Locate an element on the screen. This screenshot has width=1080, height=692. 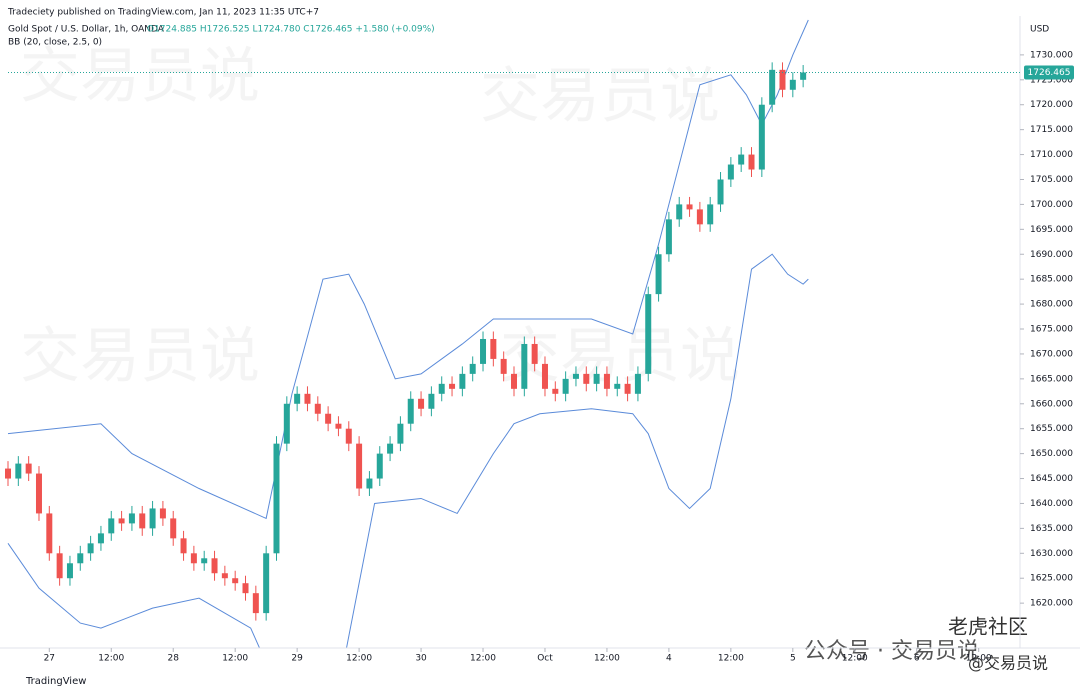
y-tick-label: 1695.000 is located at coordinates (1051, 230).